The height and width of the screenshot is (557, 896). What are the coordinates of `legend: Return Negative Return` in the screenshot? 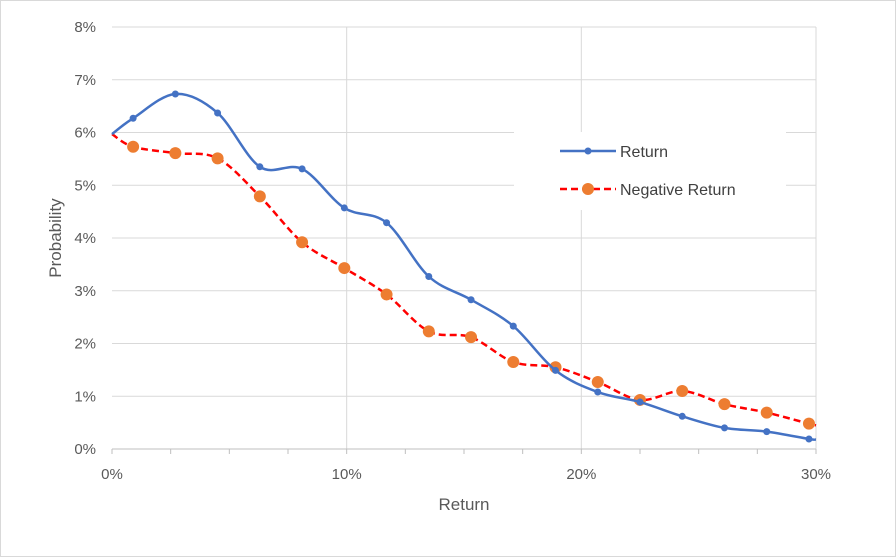 It's located at (650, 171).